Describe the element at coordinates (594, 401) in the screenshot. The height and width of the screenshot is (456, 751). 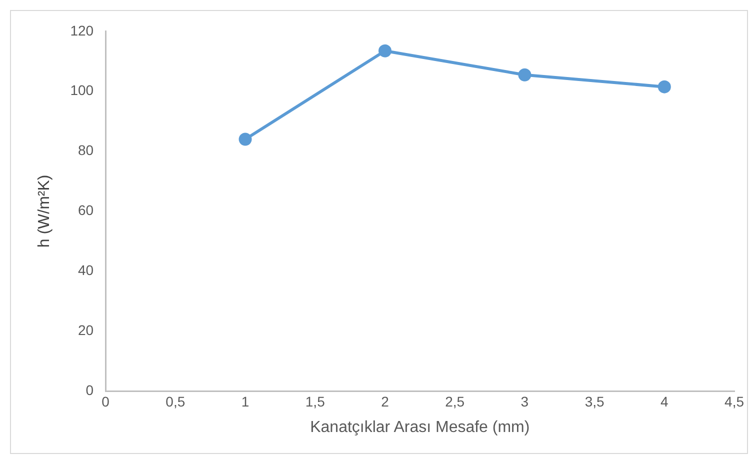
I see `x-tick-label: 3,5` at that location.